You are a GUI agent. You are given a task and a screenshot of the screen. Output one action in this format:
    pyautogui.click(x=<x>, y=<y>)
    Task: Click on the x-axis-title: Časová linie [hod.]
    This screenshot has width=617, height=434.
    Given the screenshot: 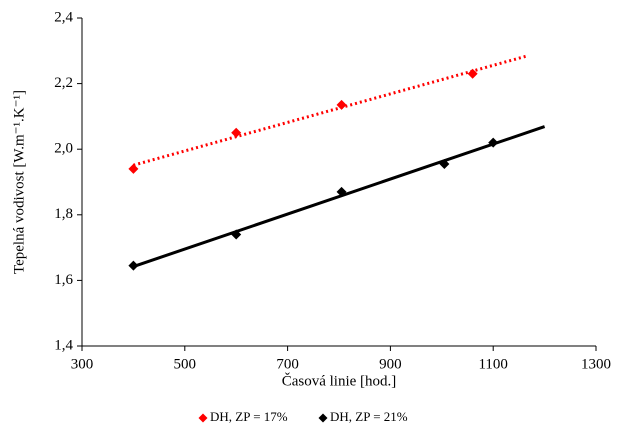 What is the action you would take?
    pyautogui.click(x=339, y=380)
    